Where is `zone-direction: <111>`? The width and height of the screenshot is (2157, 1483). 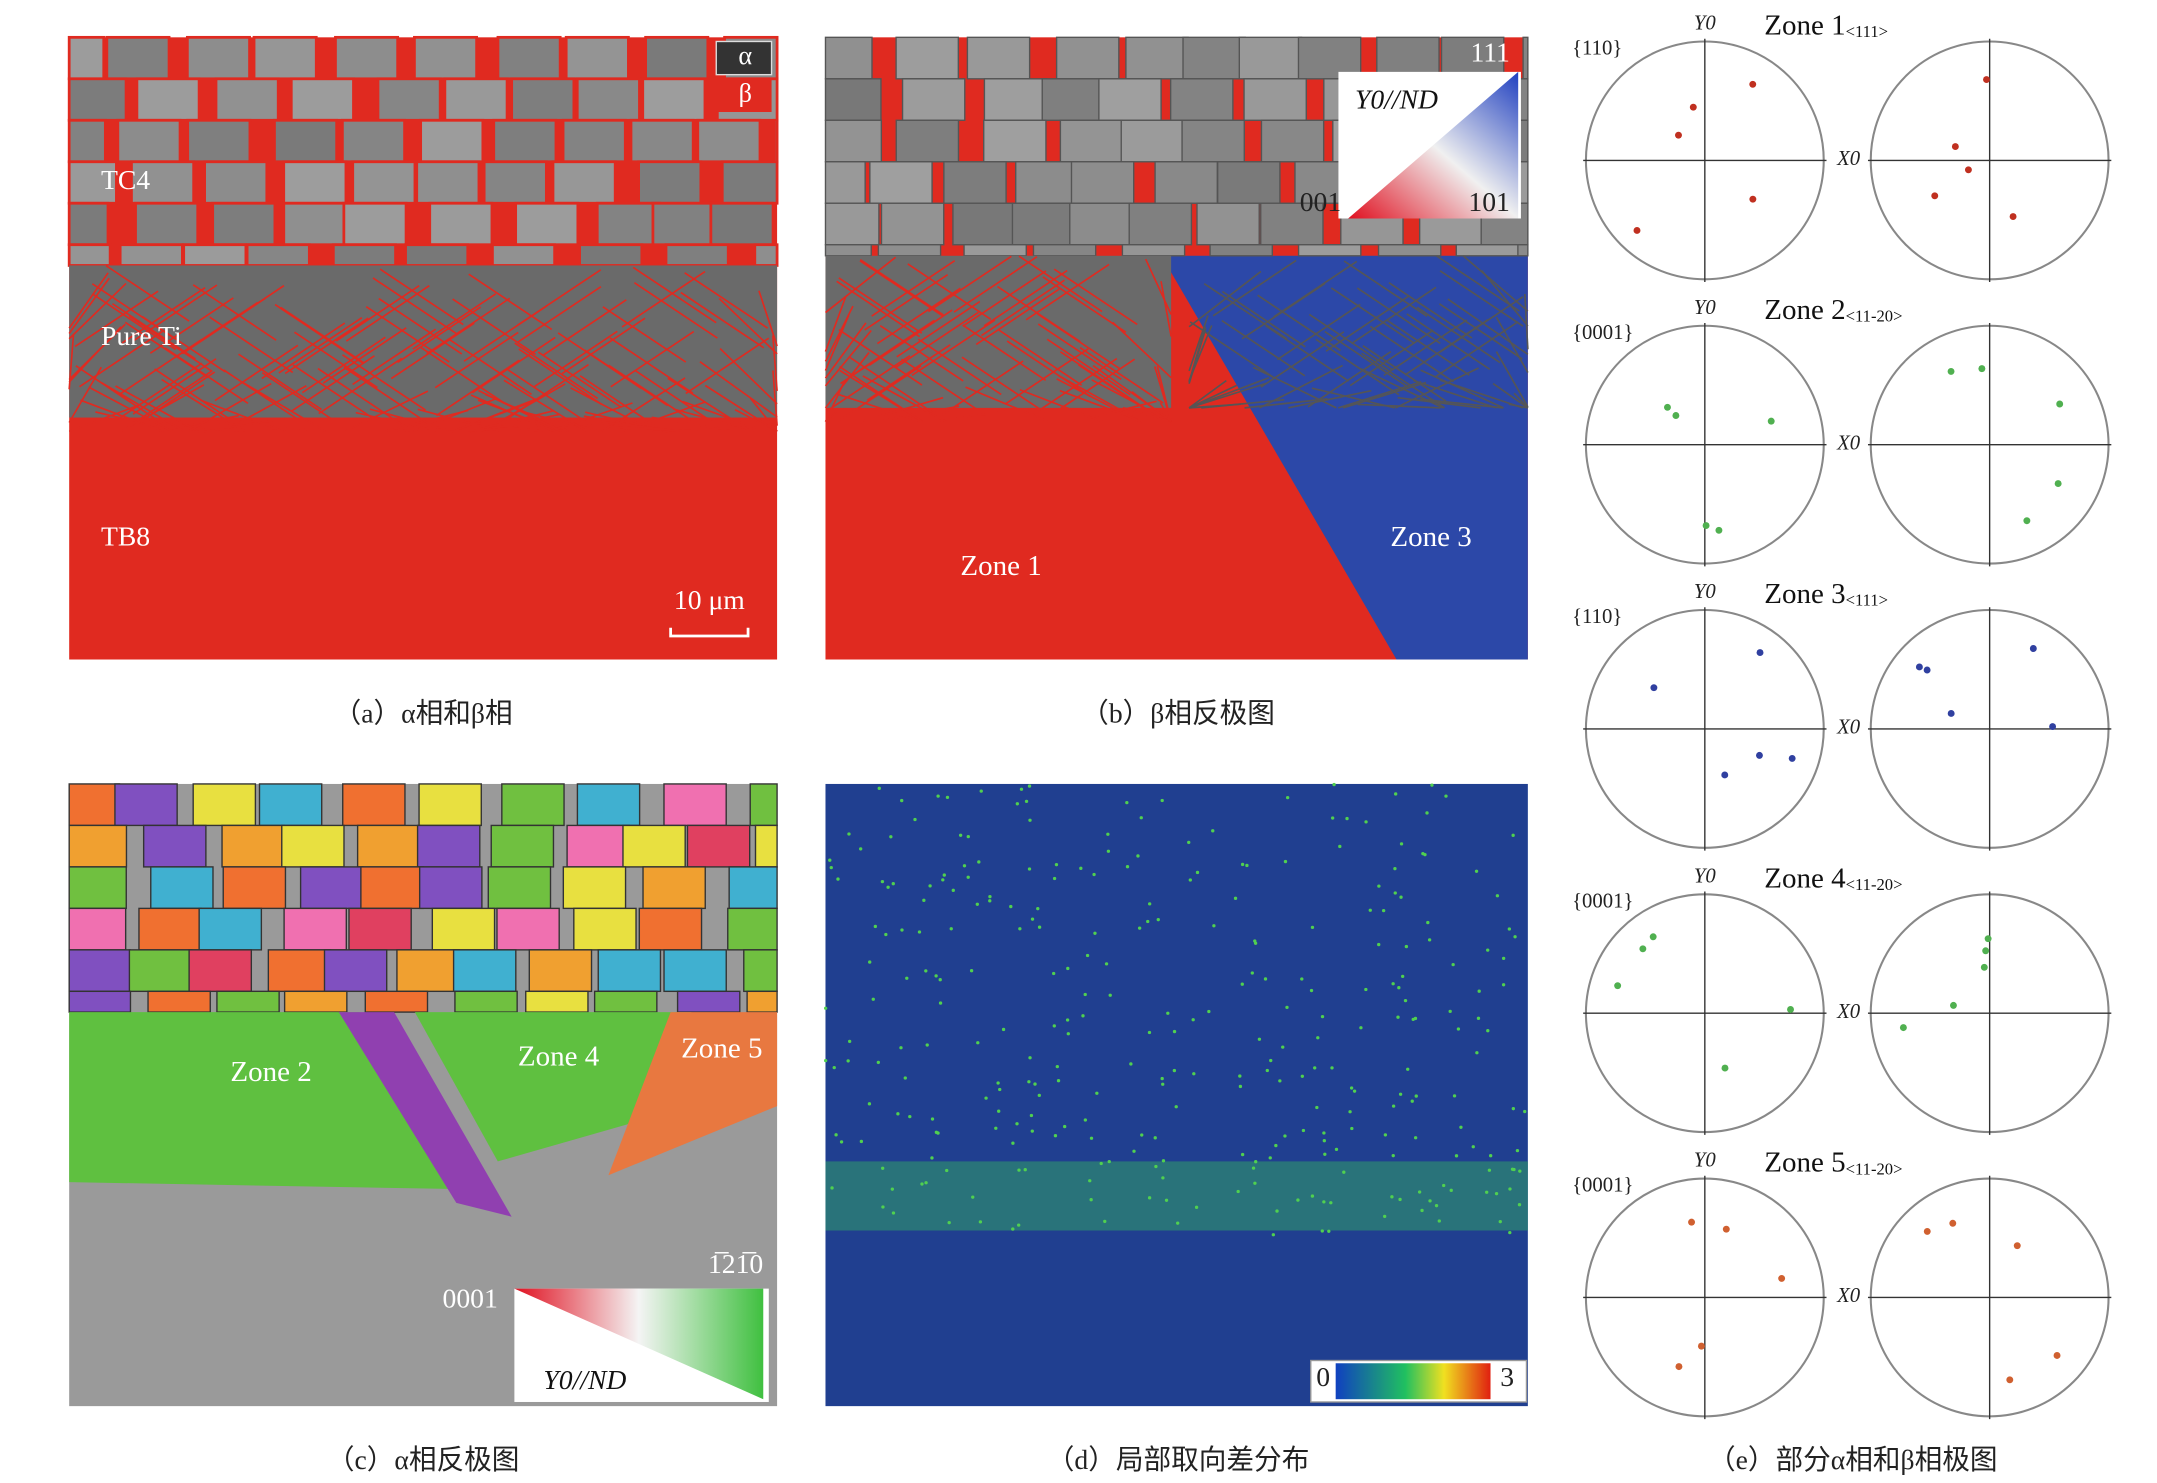 zone-direction: <111> is located at coordinates (1867, 600).